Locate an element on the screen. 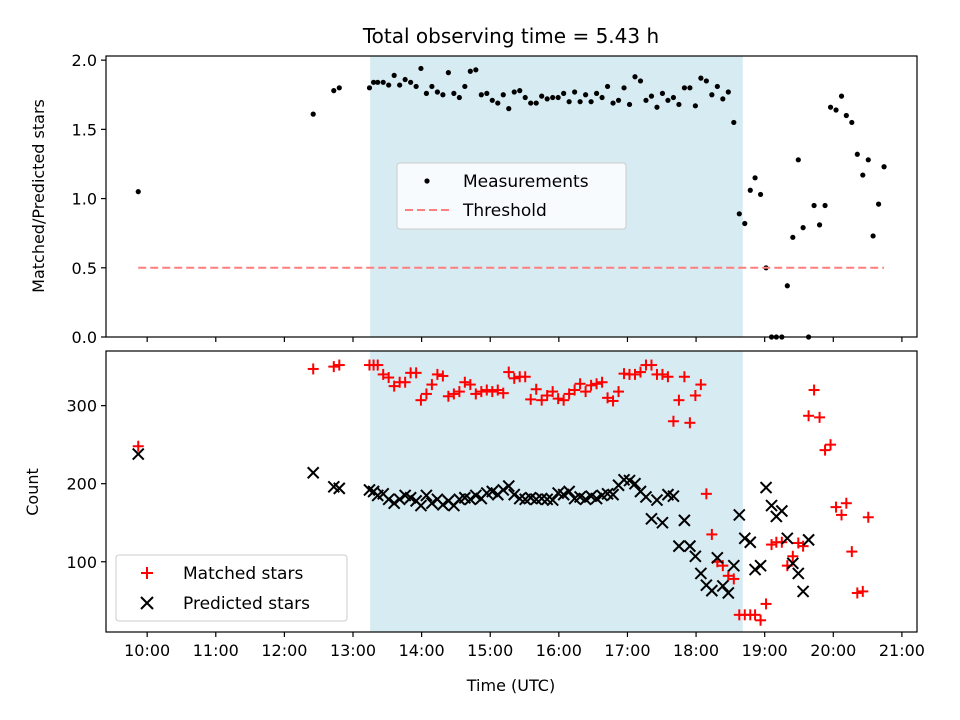 This screenshot has width=960, height=720. legend-box-top is located at coordinates (511, 196).